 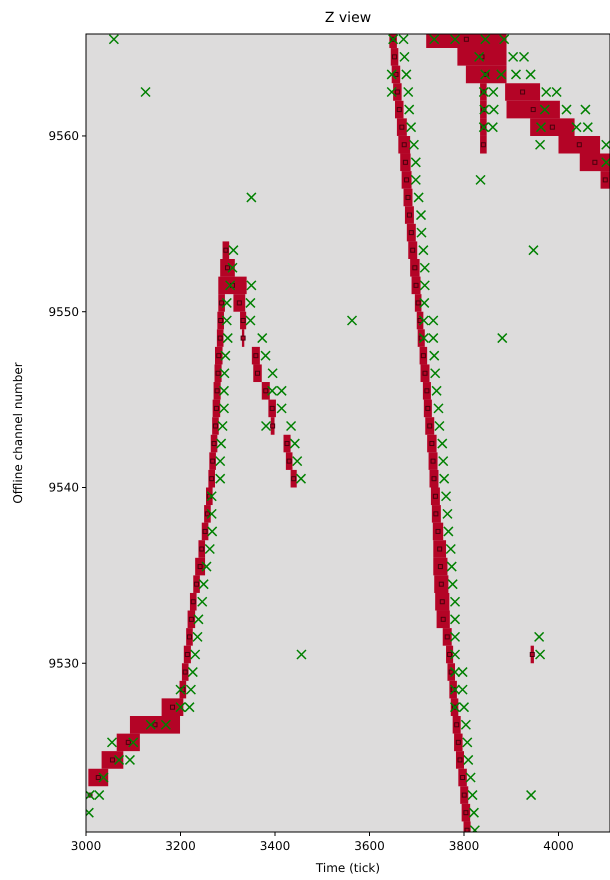 What do you see at coordinates (369, 846) in the screenshot?
I see `x-tick-label: 3600` at bounding box center [369, 846].